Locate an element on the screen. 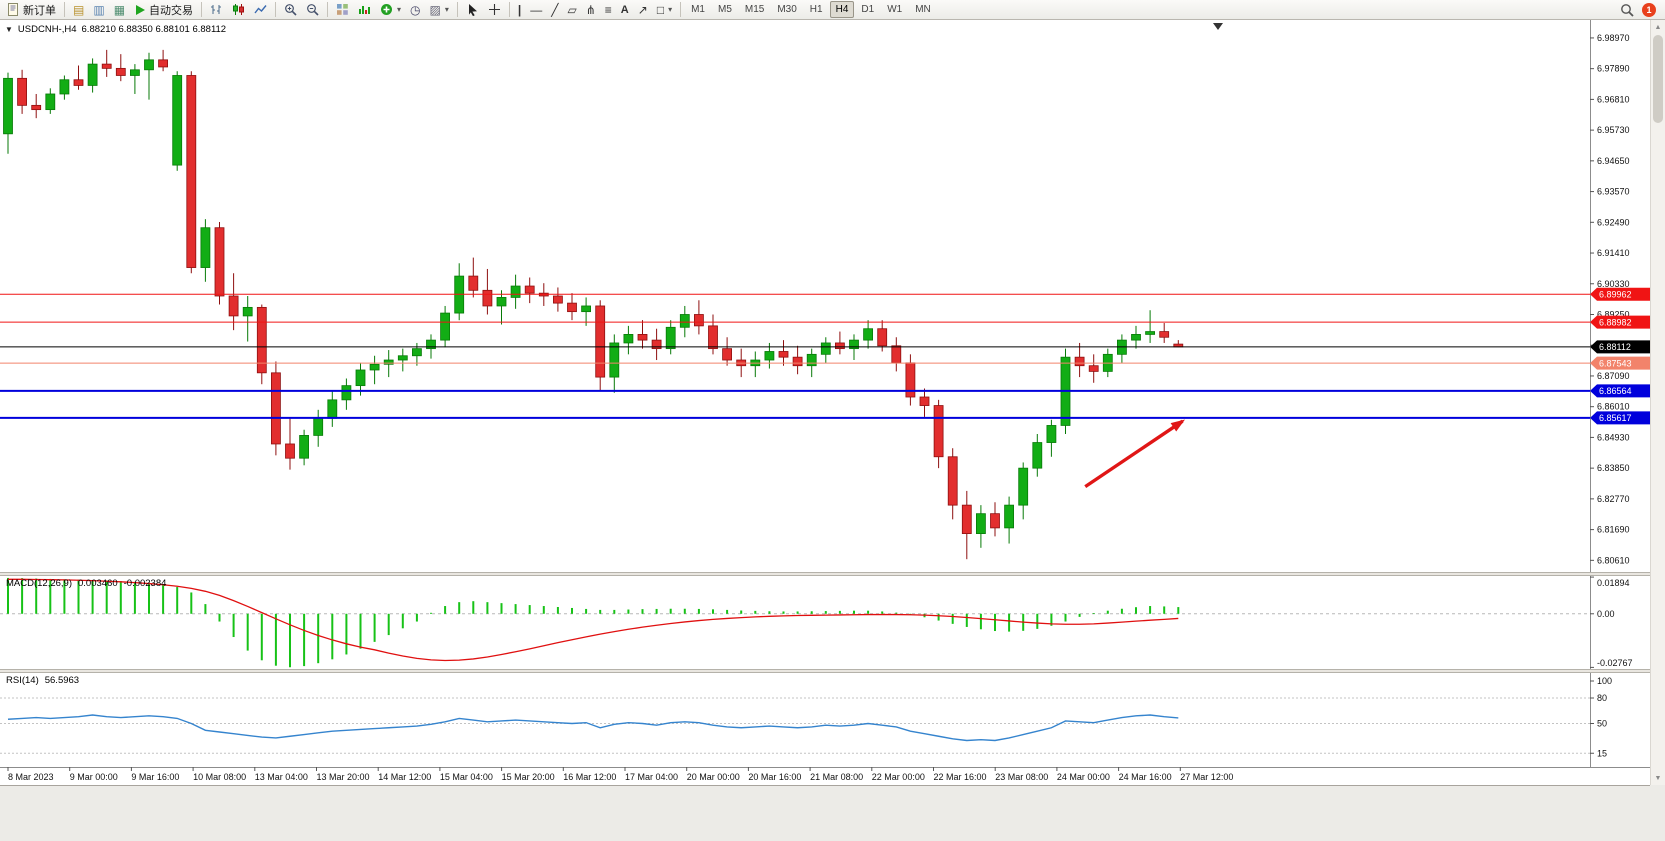 This screenshot has height=841, width=1665. line-chart-icon is located at coordinates (260, 9).